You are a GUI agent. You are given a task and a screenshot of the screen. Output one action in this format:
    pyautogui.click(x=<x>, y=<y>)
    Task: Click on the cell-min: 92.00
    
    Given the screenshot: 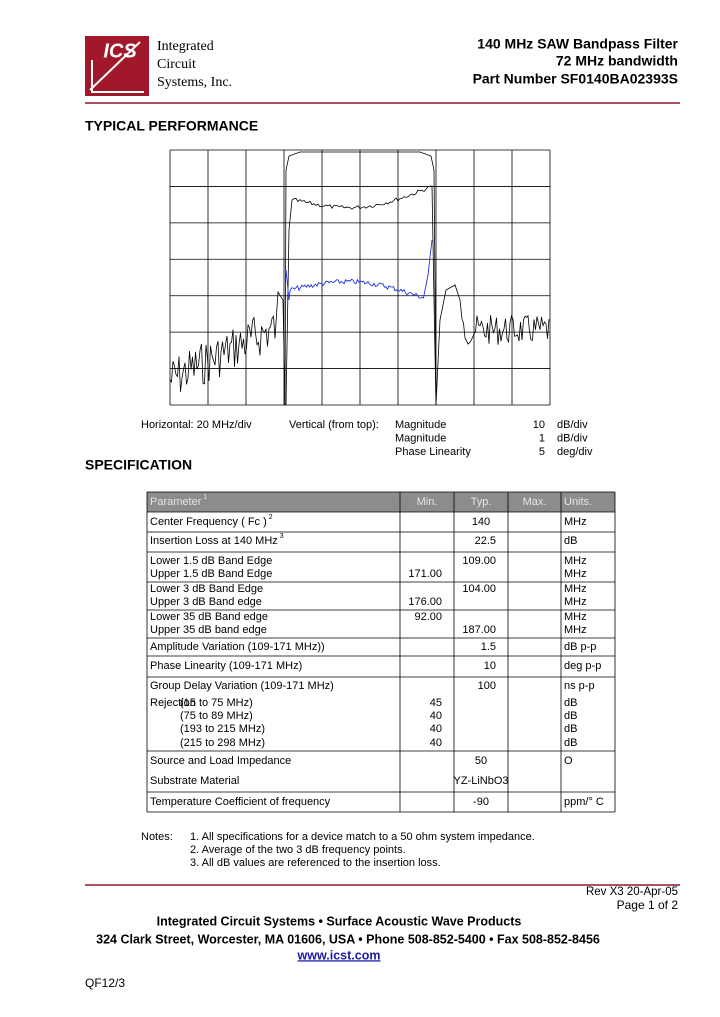 What is the action you would take?
    pyautogui.click(x=428, y=617)
    